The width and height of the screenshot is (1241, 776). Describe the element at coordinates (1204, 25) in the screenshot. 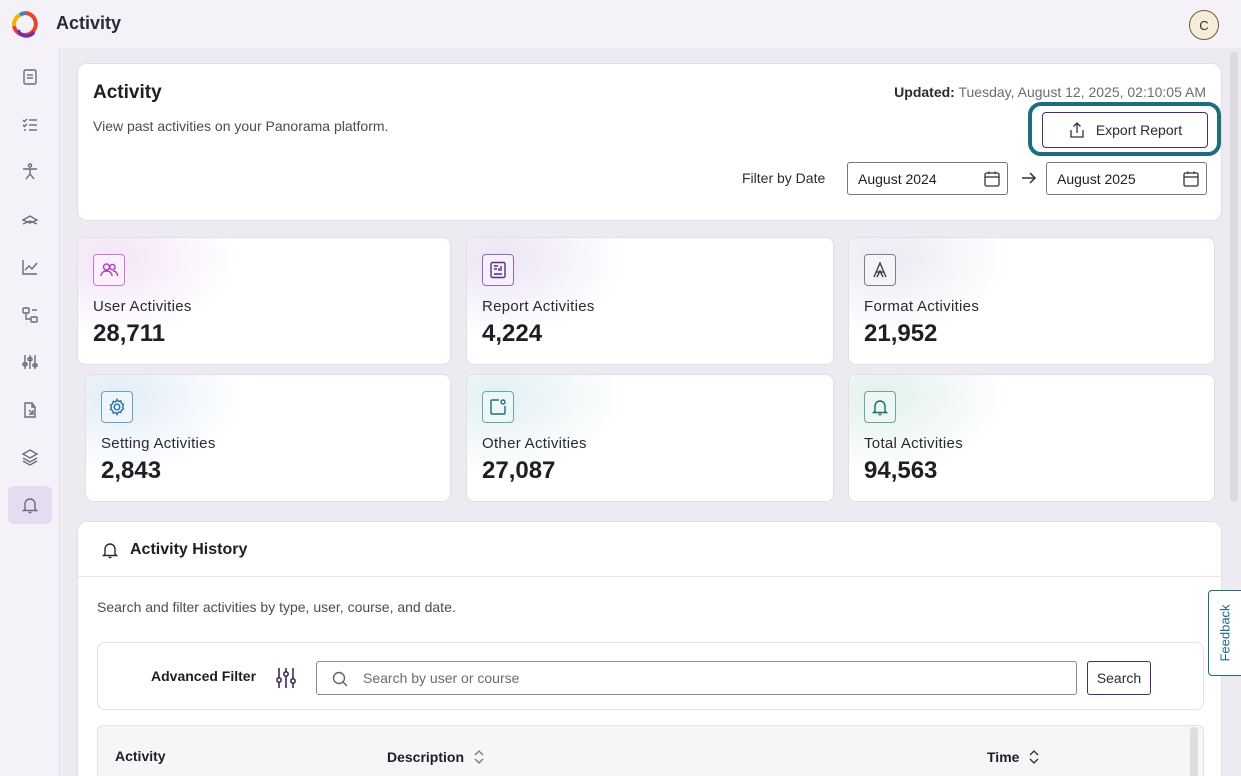

I see `avatar: C` at that location.